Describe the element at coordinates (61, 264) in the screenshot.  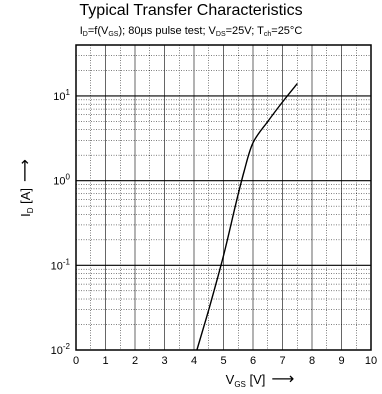
I see `y-tick-label: 10⁻¹` at that location.